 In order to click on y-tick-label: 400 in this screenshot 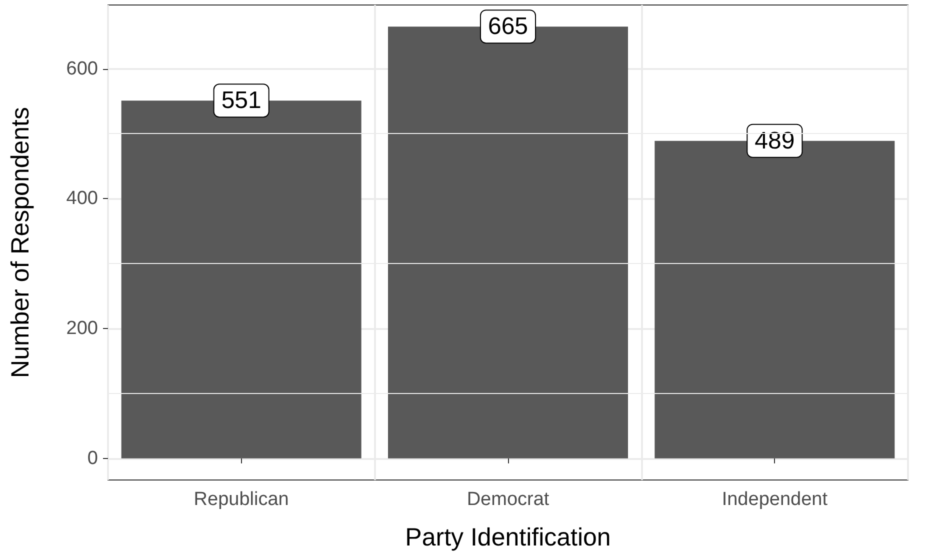, I will do `click(82, 199)`.